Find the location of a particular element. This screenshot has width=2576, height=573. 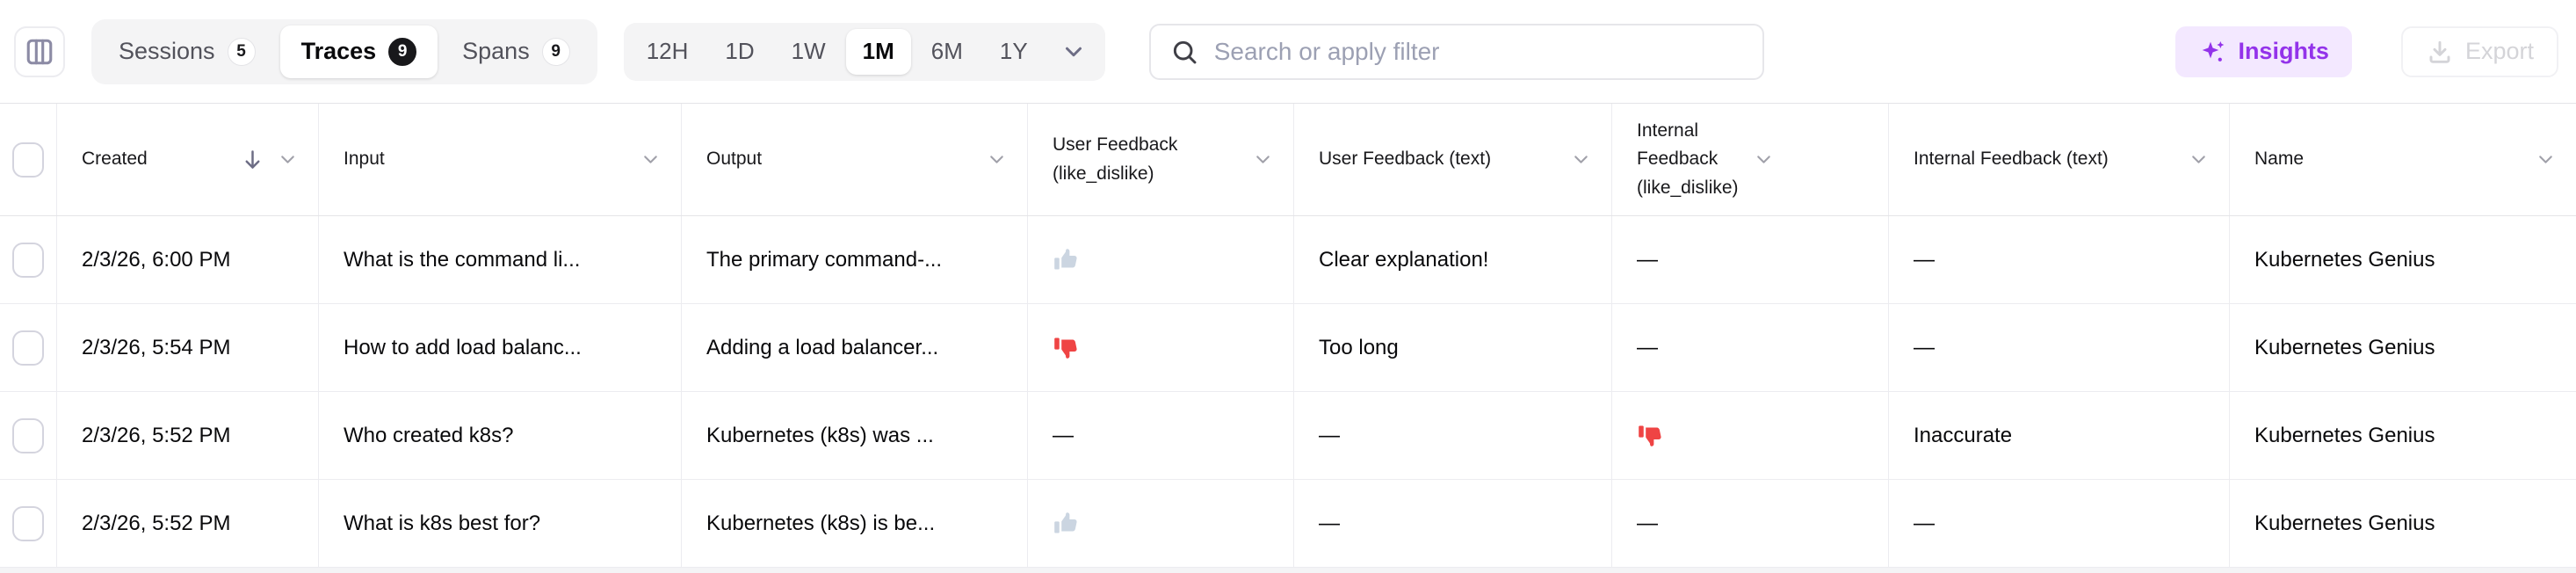

column-header-output: Output is located at coordinates (855, 159).